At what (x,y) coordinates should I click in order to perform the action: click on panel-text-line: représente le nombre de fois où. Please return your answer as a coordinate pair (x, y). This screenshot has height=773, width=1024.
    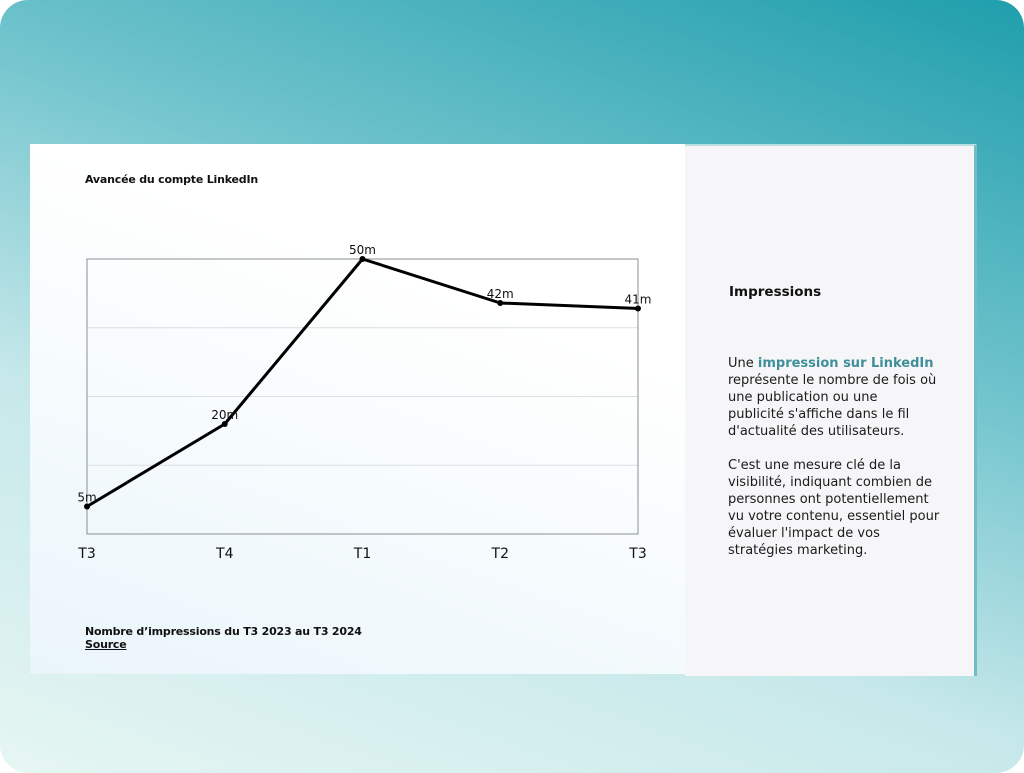
    Looking at the image, I should click on (832, 380).